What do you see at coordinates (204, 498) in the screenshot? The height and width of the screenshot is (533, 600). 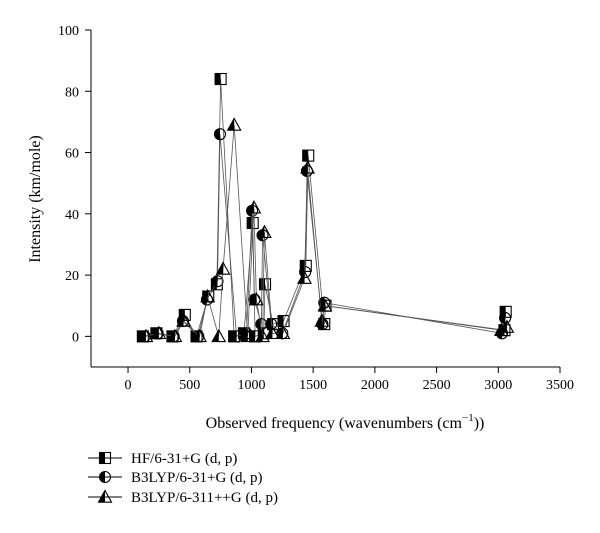 I see `legend-label: B3LYP/6-311++G (d, p)` at bounding box center [204, 498].